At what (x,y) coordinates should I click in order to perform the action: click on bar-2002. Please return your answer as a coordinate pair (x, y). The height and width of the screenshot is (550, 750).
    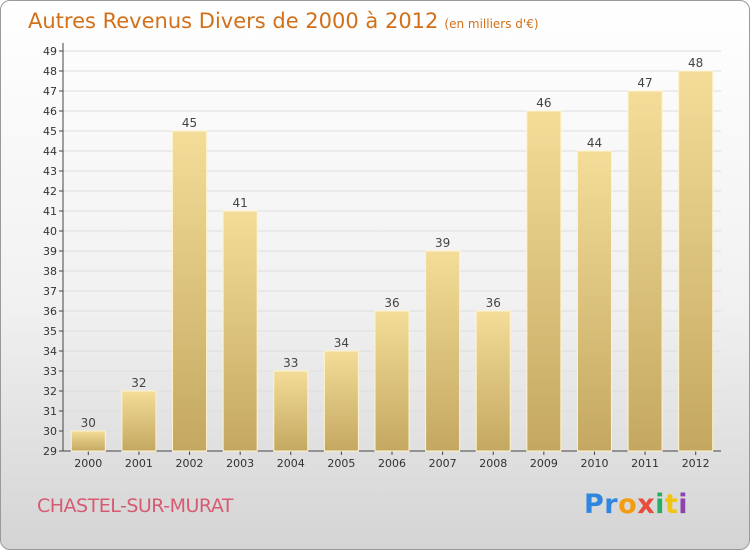
    Looking at the image, I should click on (190, 291).